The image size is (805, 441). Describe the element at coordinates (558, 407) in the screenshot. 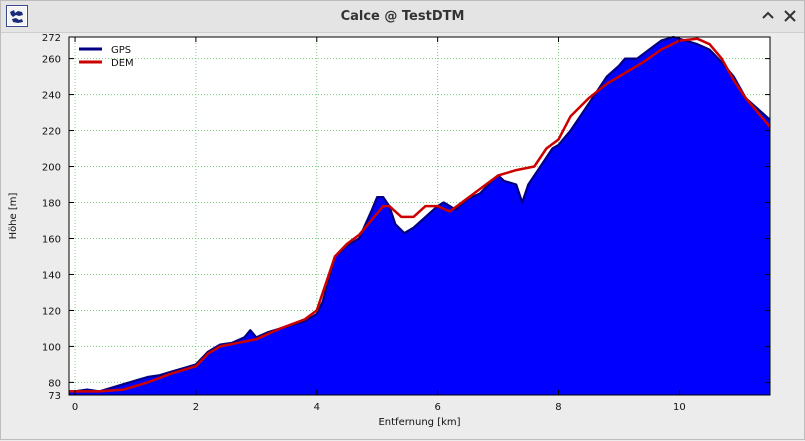

I see `x-tick-label: 8` at that location.